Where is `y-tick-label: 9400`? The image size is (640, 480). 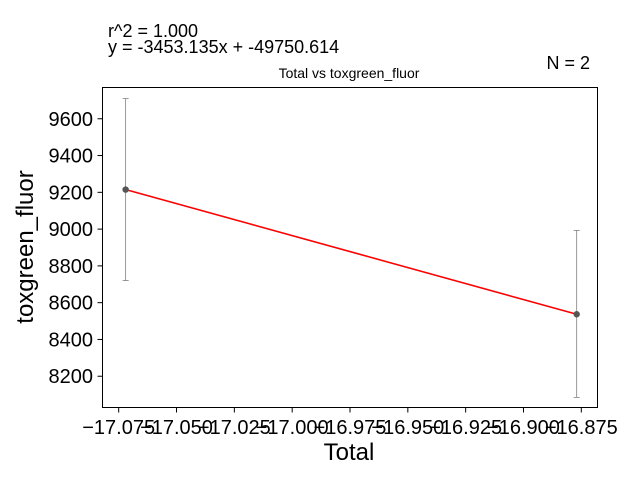 y-tick-label: 9400 is located at coordinates (71, 157).